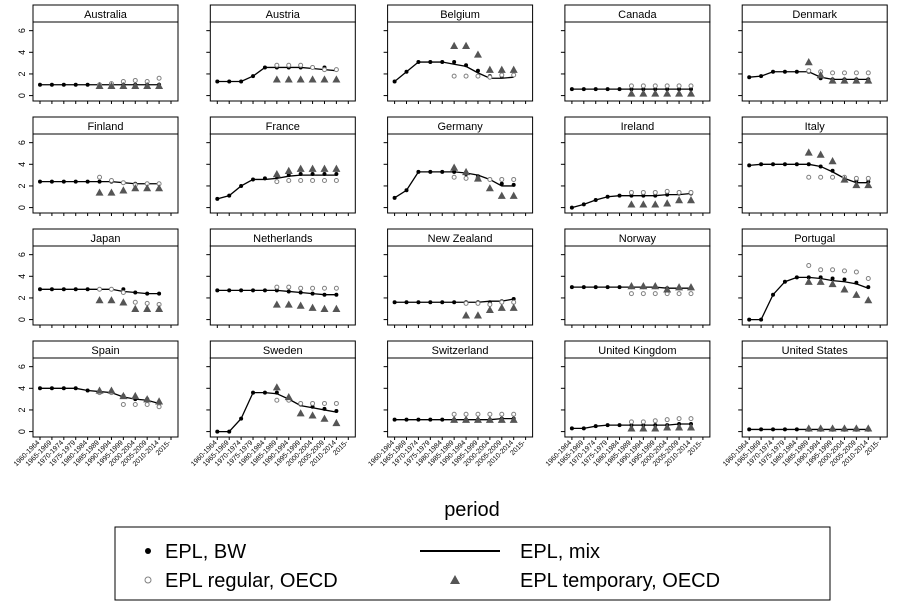  Describe the element at coordinates (472, 563) in the screenshot. I see `legend-box` at that location.